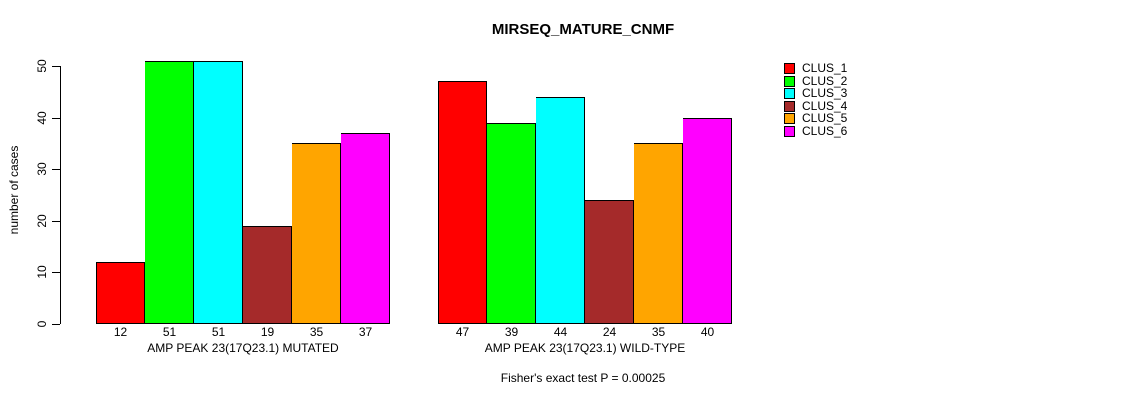 The image size is (1140, 400). What do you see at coordinates (583, 378) in the screenshot?
I see `caption: Fisher's exact test P = 0.00025` at bounding box center [583, 378].